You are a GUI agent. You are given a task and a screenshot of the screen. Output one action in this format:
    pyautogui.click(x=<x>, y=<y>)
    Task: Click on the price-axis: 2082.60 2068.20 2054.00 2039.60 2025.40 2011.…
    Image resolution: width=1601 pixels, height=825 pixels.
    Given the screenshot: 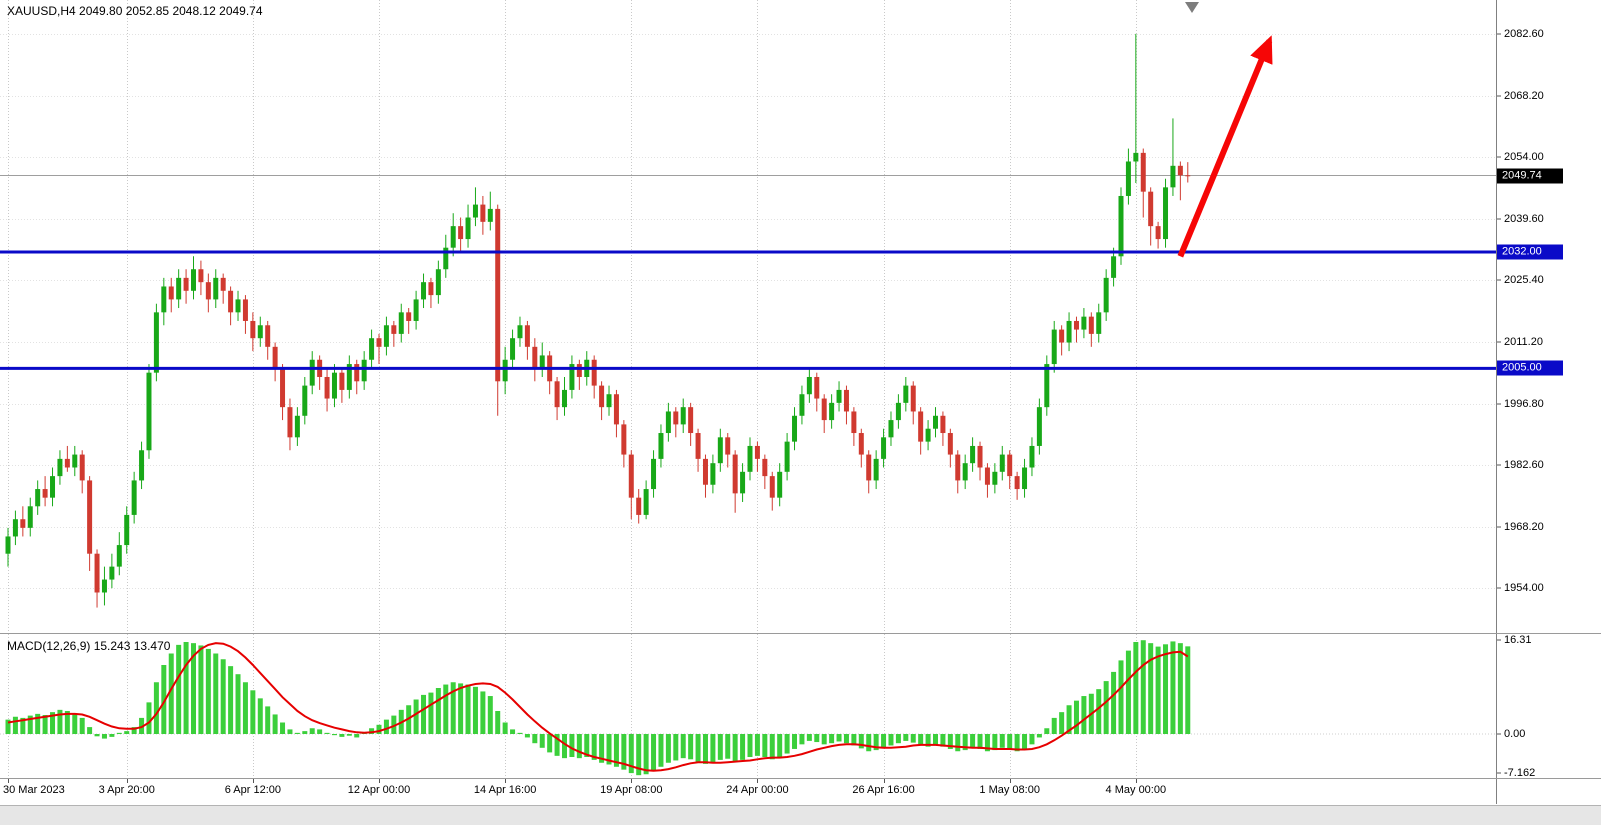 What is the action you would take?
    pyautogui.click(x=1548, y=402)
    